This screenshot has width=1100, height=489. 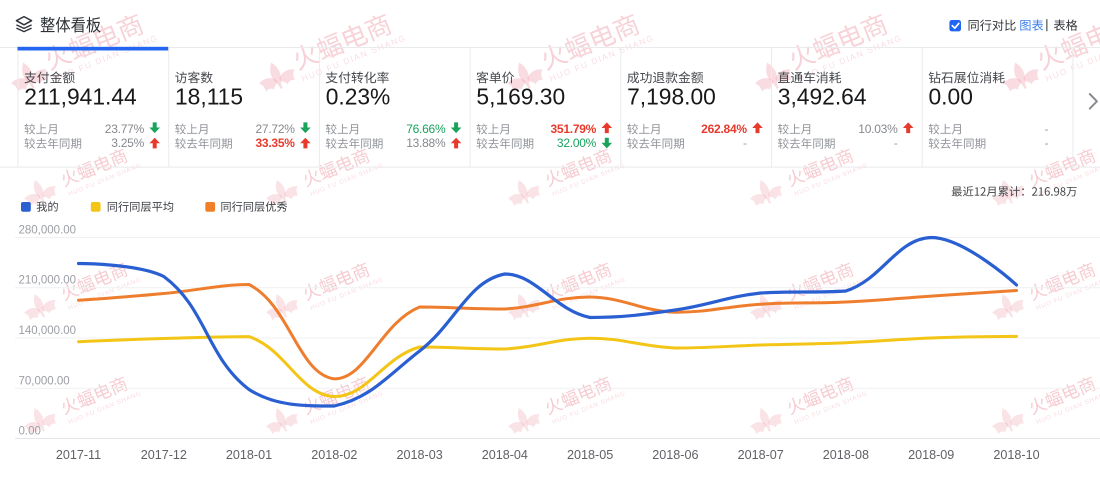 What do you see at coordinates (48, 231) in the screenshot?
I see `svg-text: 280,000.00` at bounding box center [48, 231].